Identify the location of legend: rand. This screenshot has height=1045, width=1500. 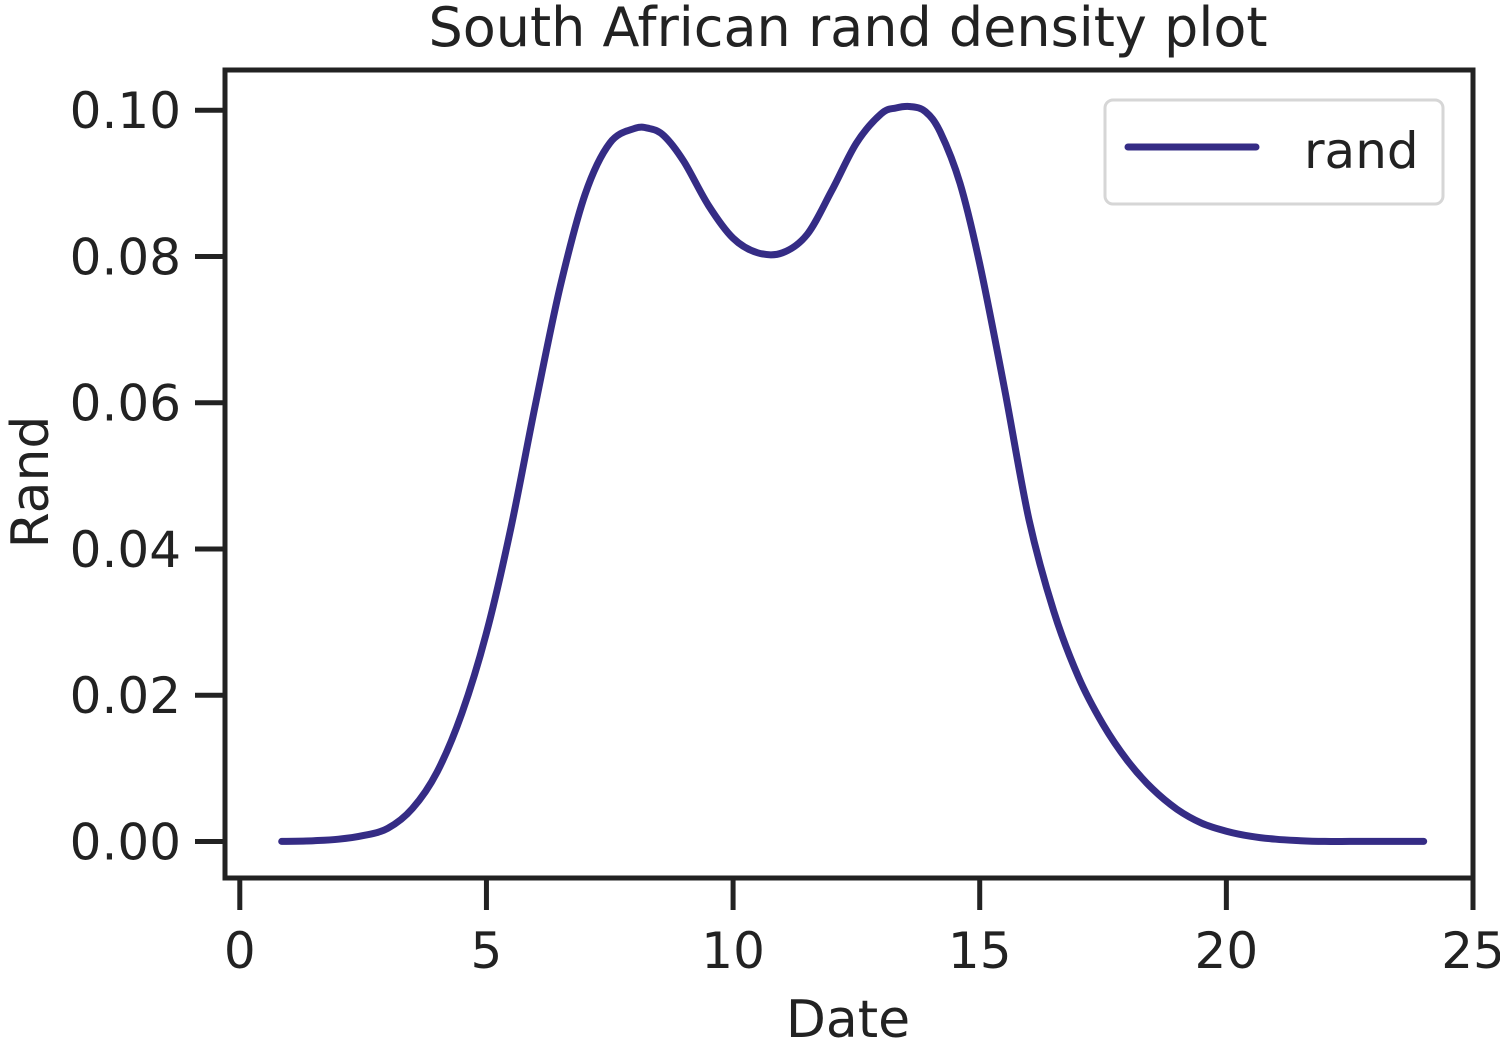
(1274, 152).